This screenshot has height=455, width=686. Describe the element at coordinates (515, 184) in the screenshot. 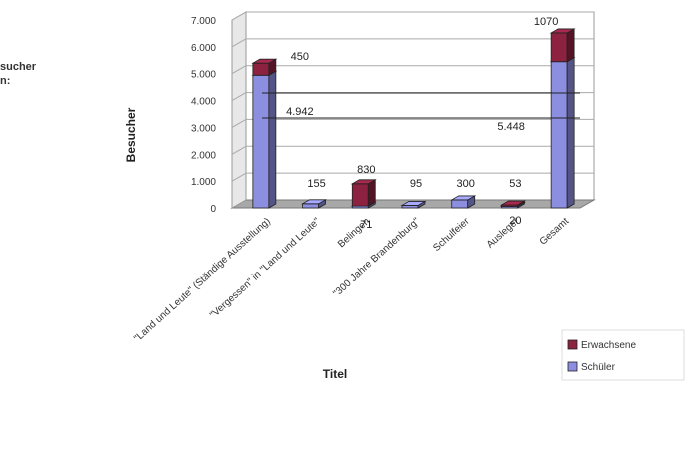

I see `data-label: 53` at that location.